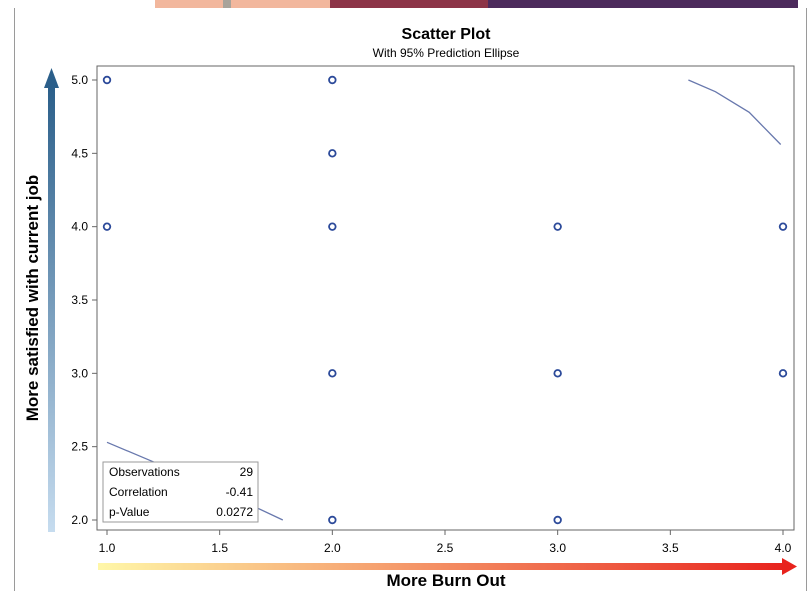 Image resolution: width=809 pixels, height=593 pixels. Describe the element at coordinates (670, 548) in the screenshot. I see `x-tick-label: 3.5` at that location.